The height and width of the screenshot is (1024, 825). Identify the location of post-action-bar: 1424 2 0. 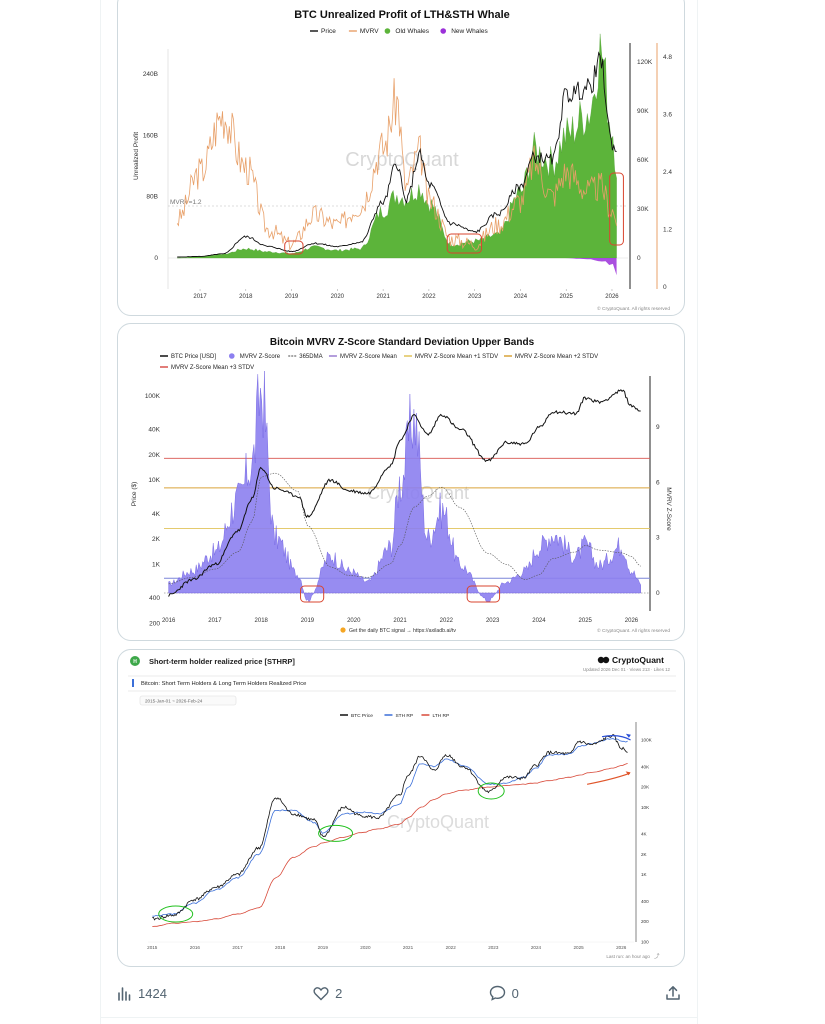
(399, 993).